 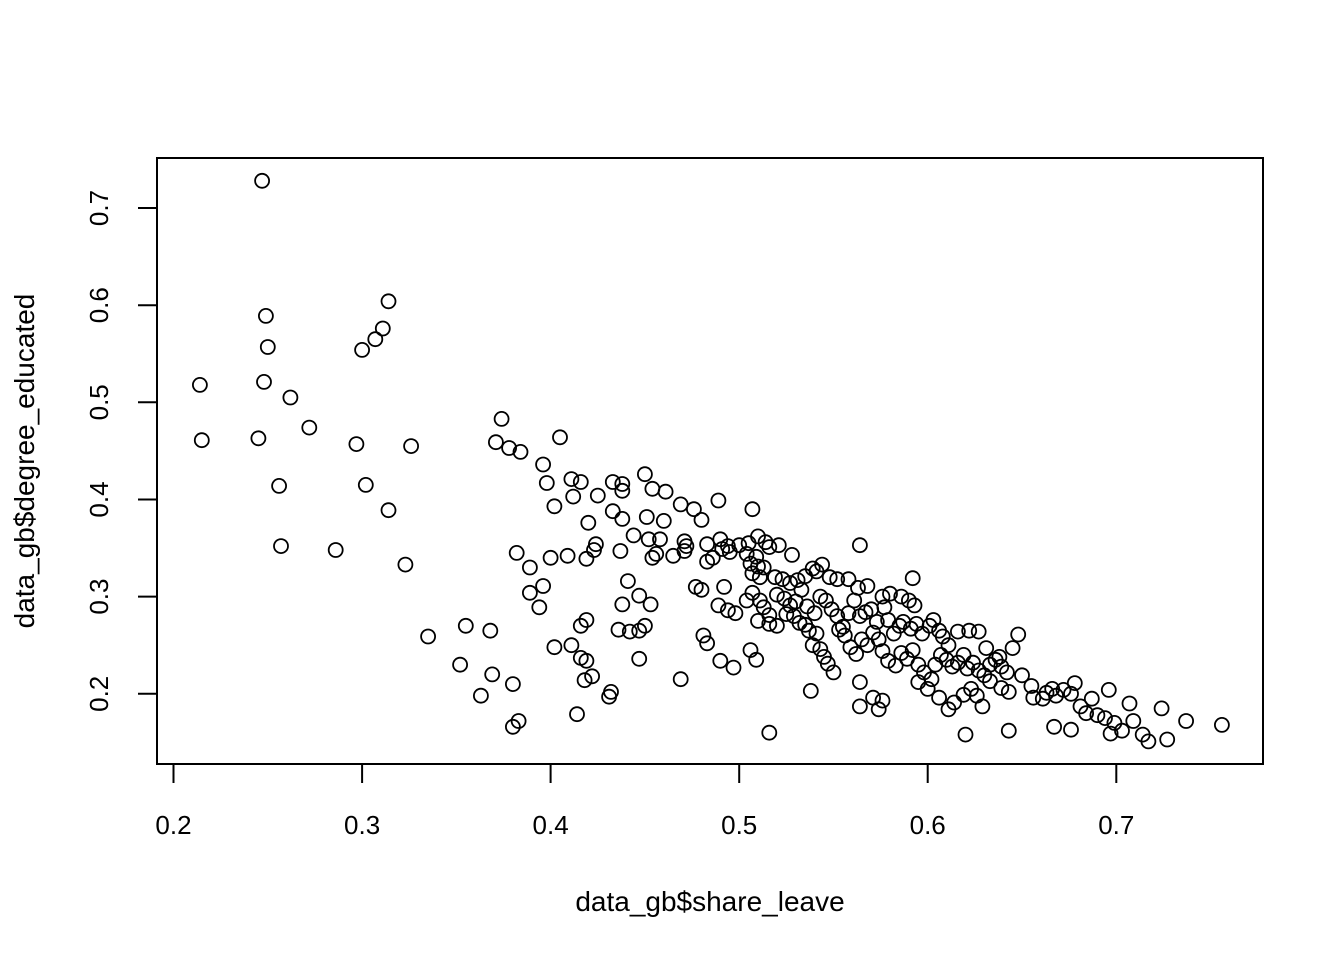 What do you see at coordinates (928, 825) in the screenshot?
I see `x-tick-label: 0.6` at bounding box center [928, 825].